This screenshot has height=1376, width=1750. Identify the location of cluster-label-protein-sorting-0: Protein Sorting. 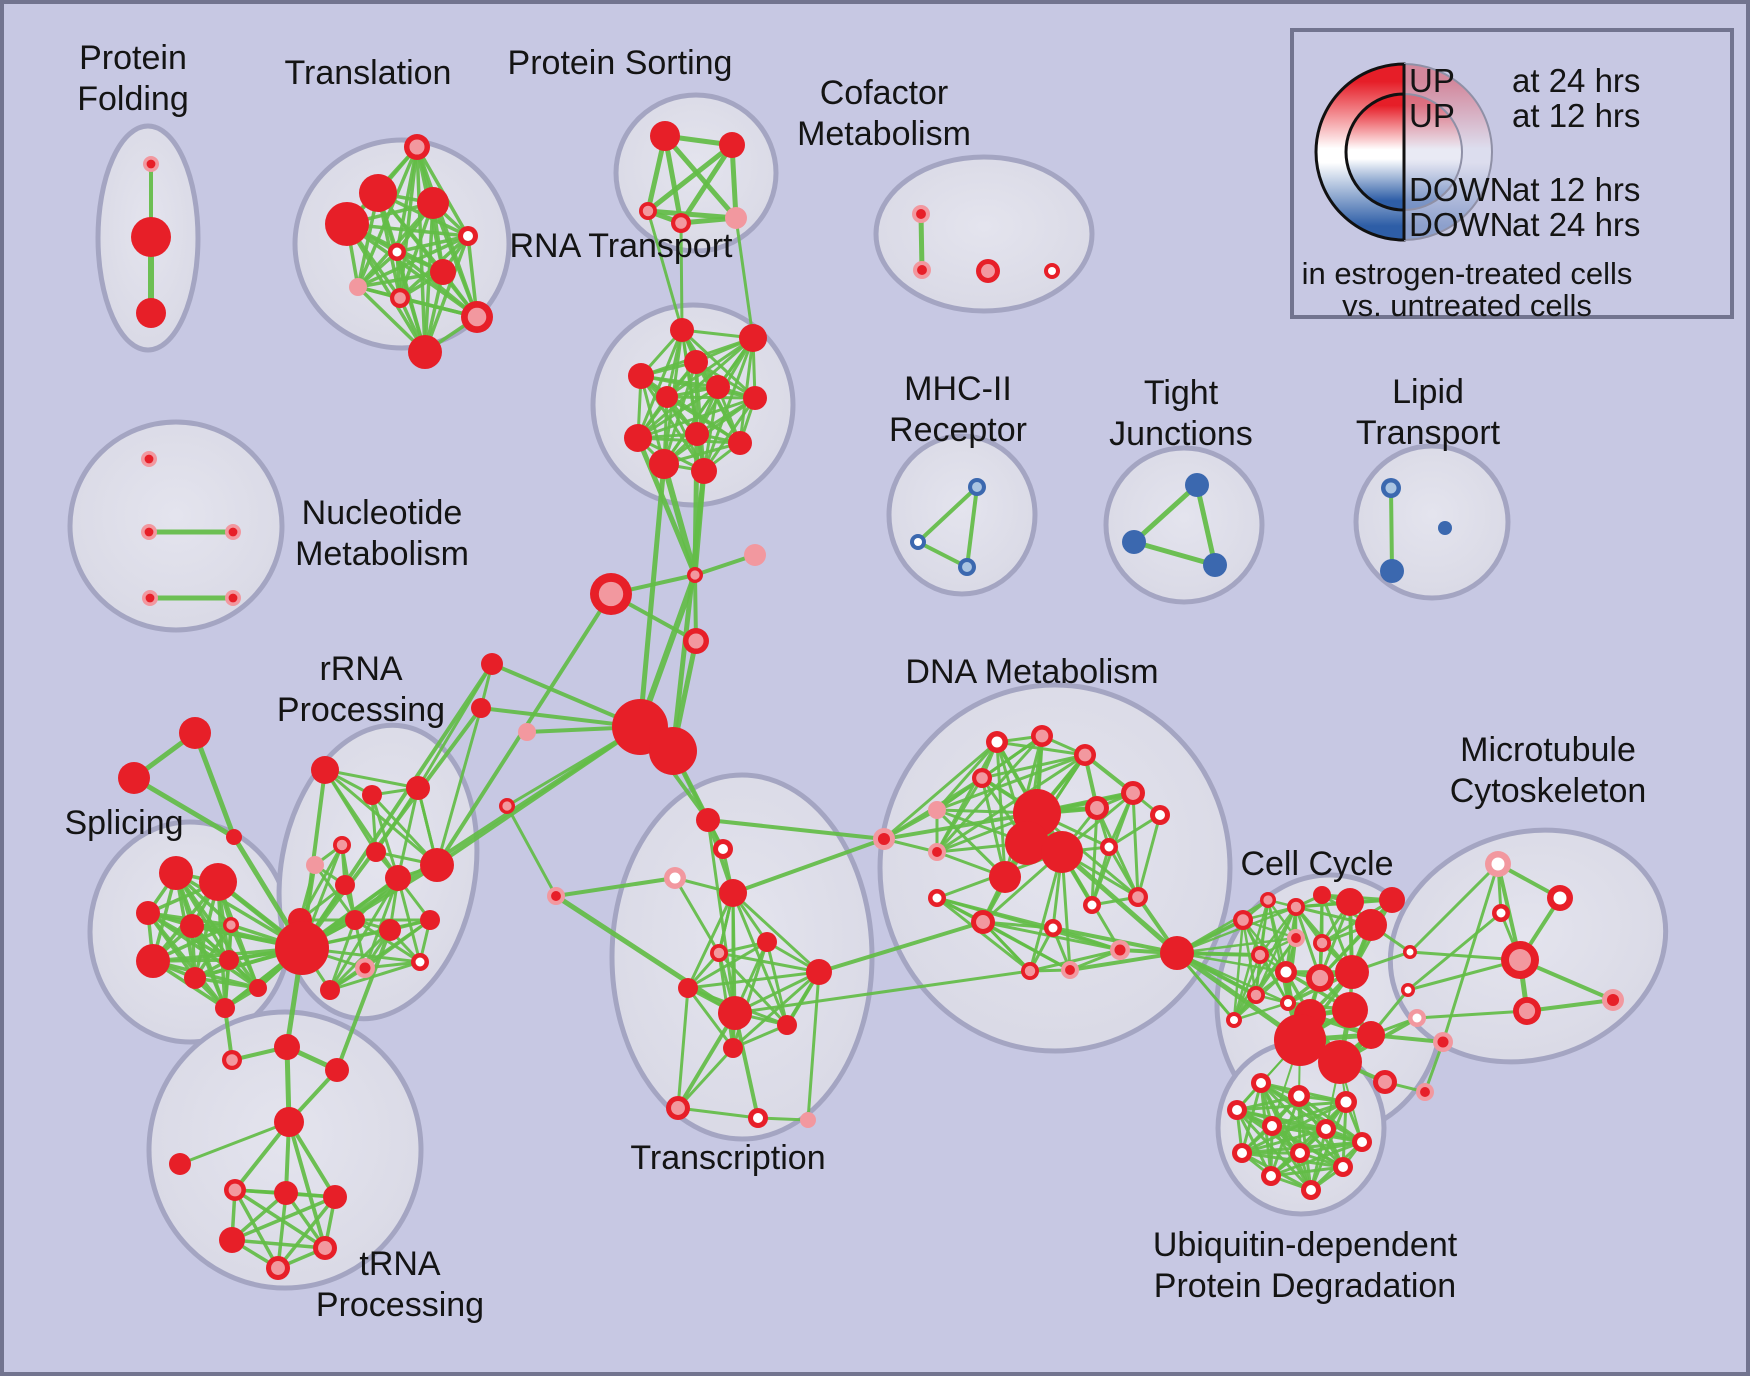
(620, 63).